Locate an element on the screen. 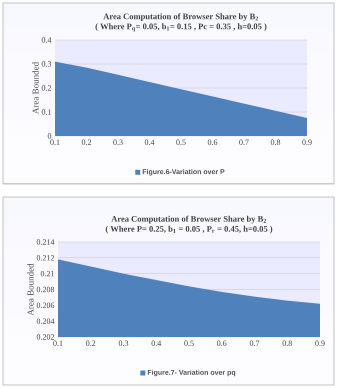 The height and width of the screenshot is (388, 338). y-tick-label: 0.204 is located at coordinates (45, 321).